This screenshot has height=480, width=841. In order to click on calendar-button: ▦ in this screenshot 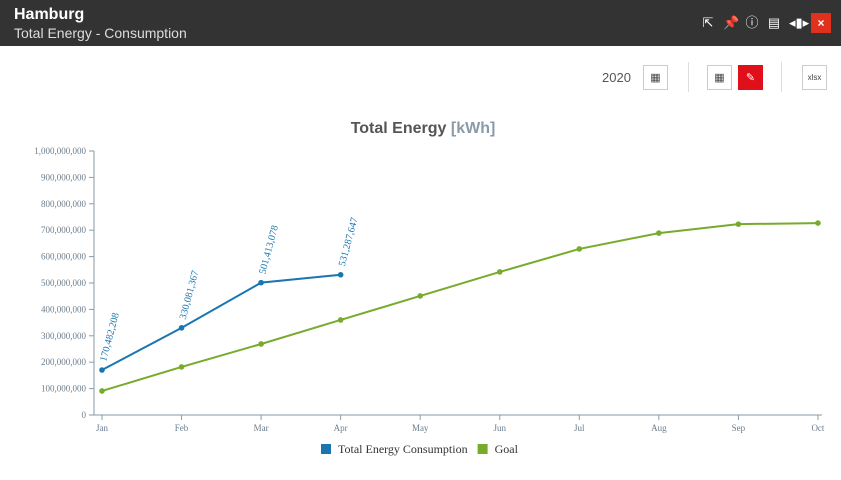, I will do `click(655, 77)`.